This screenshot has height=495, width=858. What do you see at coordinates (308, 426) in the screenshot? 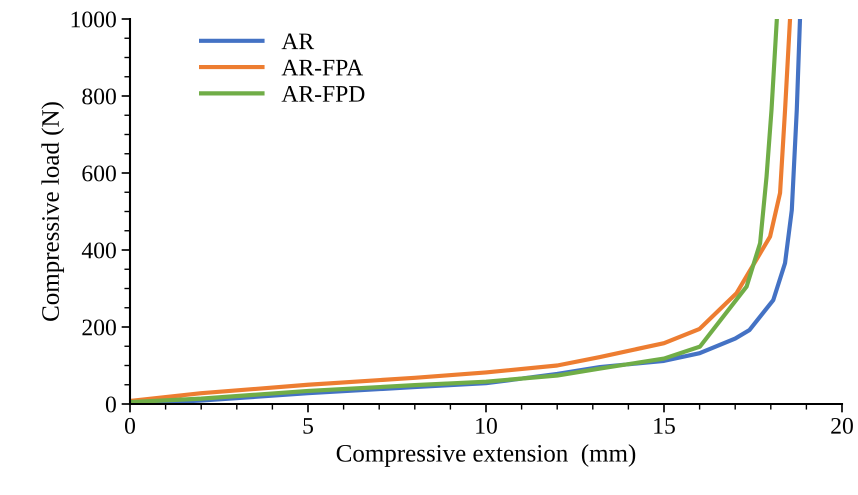
I see `x-tick-label: 5` at bounding box center [308, 426].